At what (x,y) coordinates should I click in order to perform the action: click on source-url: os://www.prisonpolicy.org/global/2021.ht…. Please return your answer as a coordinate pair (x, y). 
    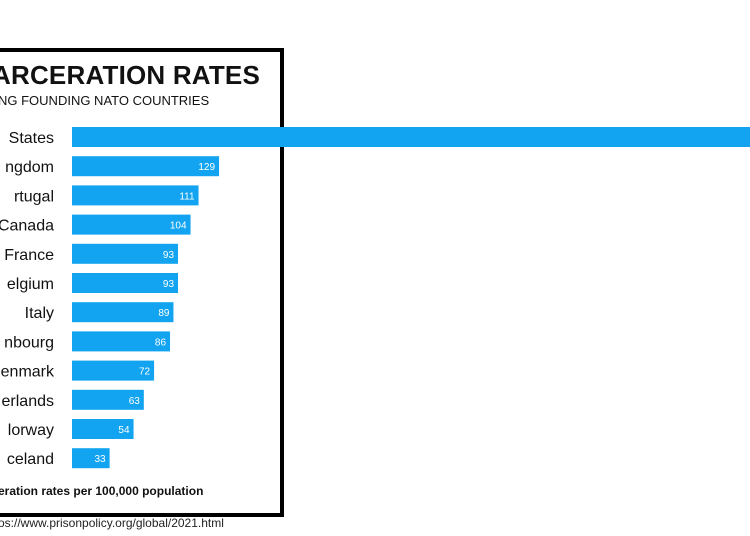
    Looking at the image, I should click on (112, 523).